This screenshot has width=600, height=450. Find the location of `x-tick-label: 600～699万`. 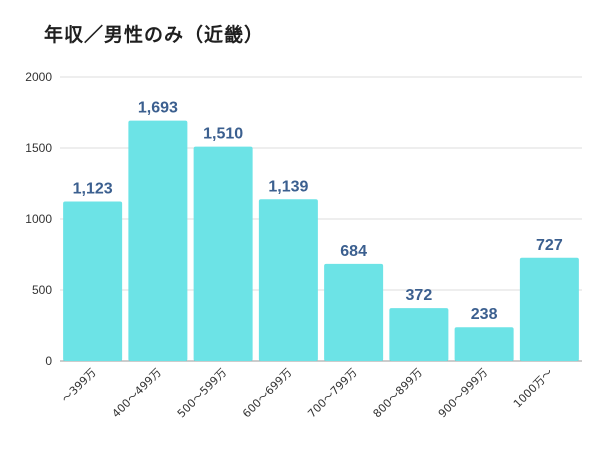

x-tick-label: 600～699万 is located at coordinates (267, 393).